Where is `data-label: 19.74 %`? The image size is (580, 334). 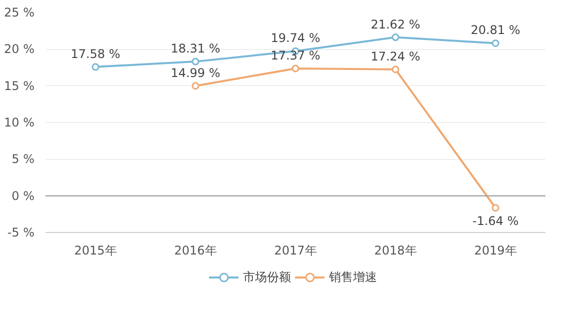
data-label: 19.74 % is located at coordinates (295, 38).